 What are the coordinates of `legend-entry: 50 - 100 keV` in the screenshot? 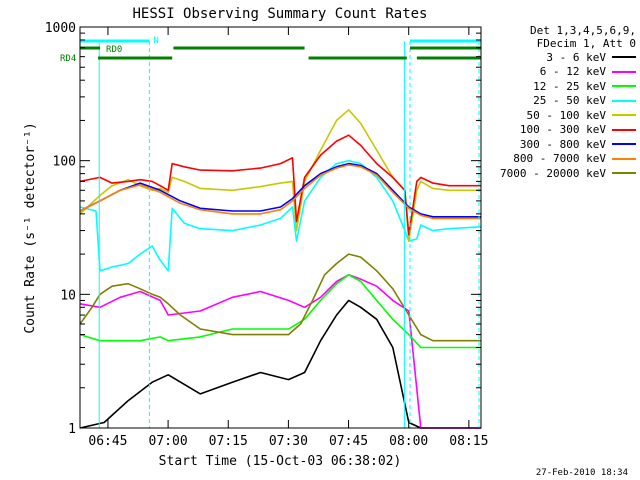 It's located at (560, 115).